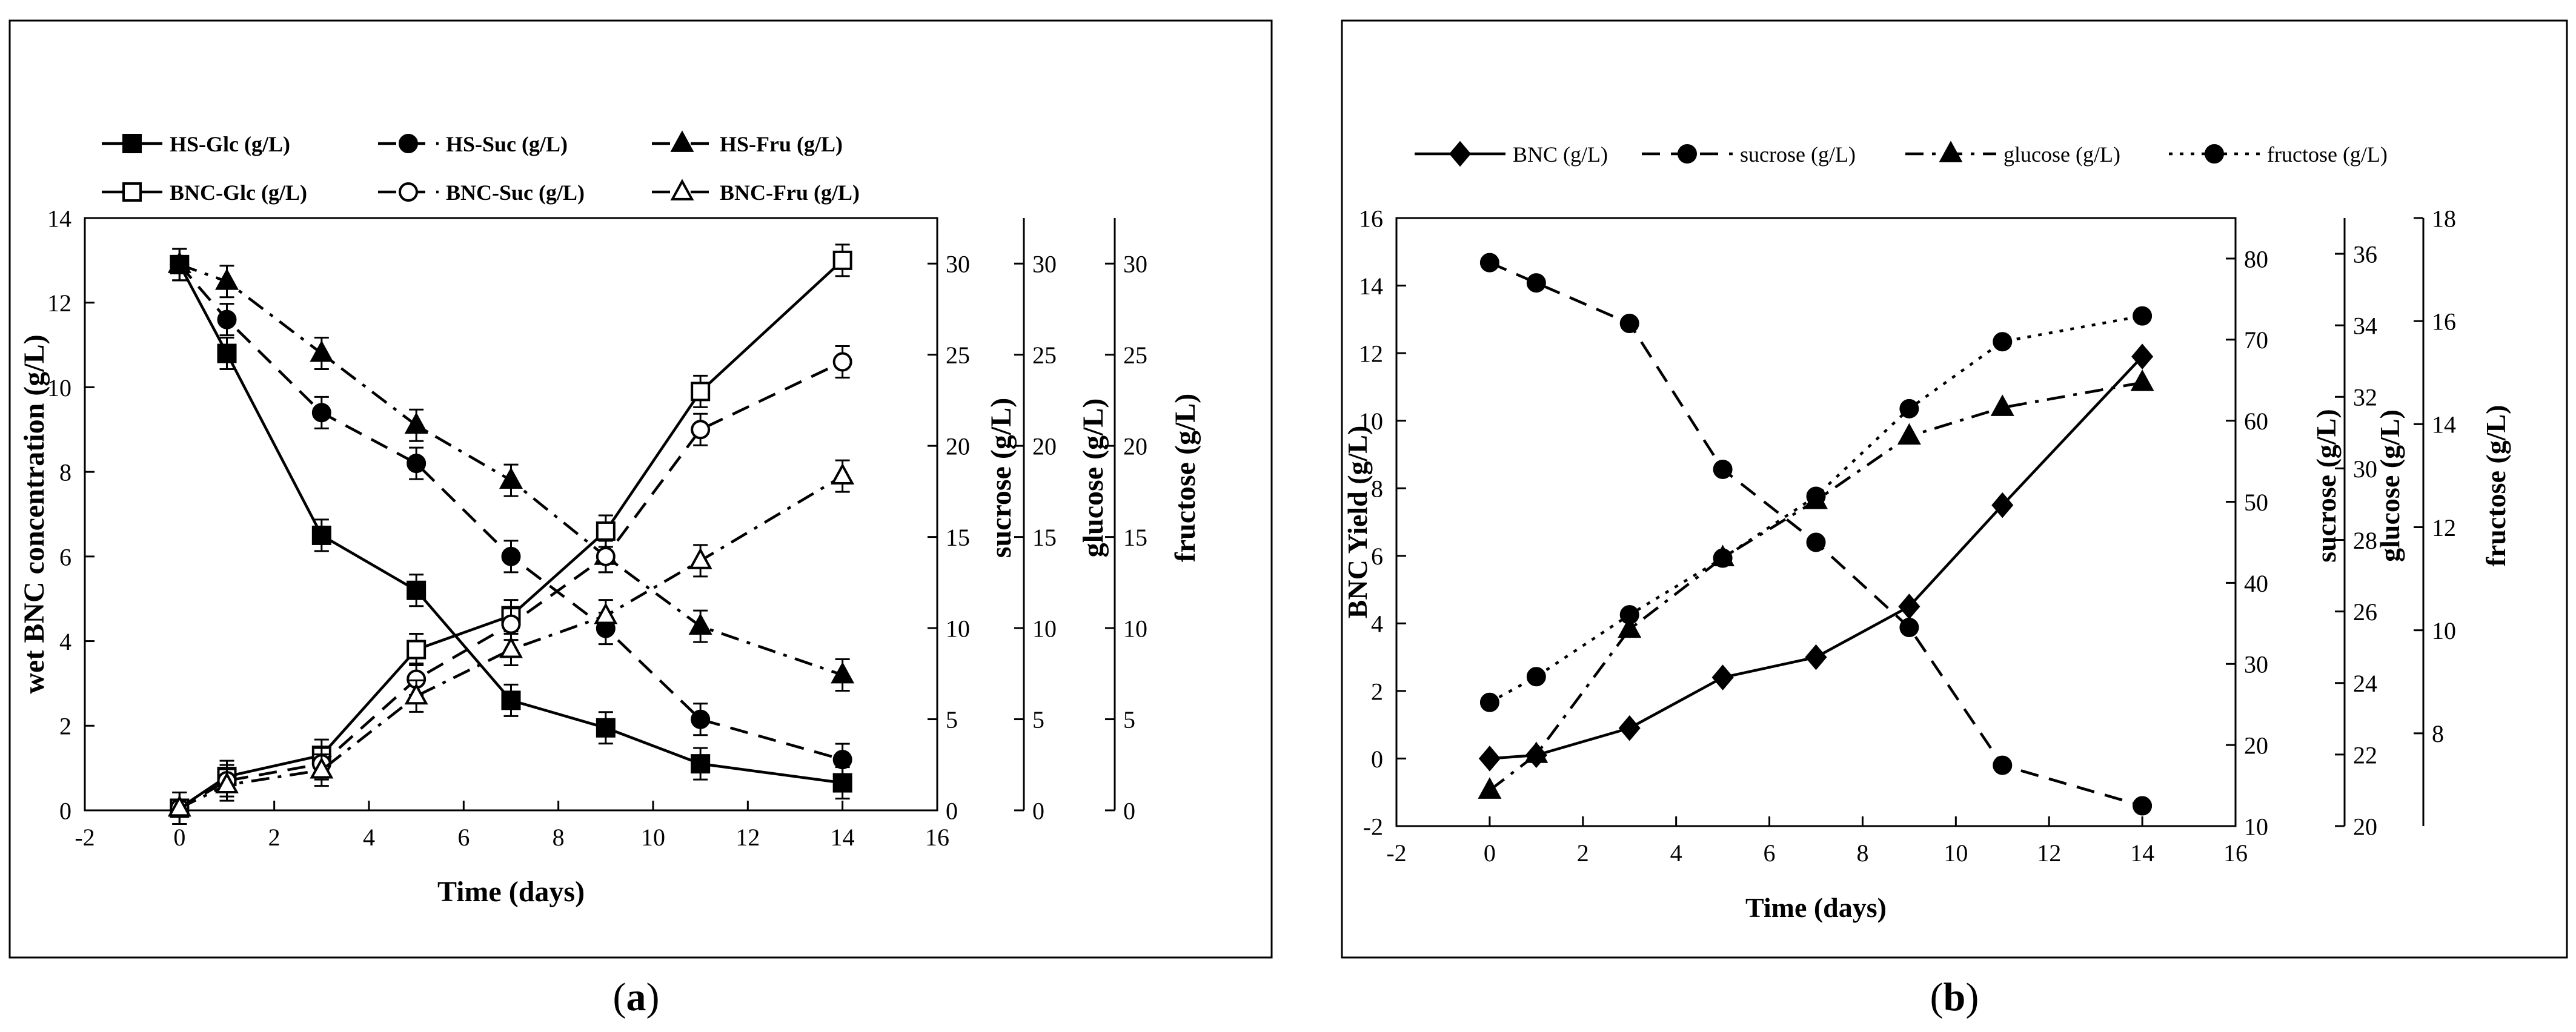 This screenshot has width=2576, height=1032. Describe the element at coordinates (65, 641) in the screenshot. I see `y-tick-label: 4` at that location.